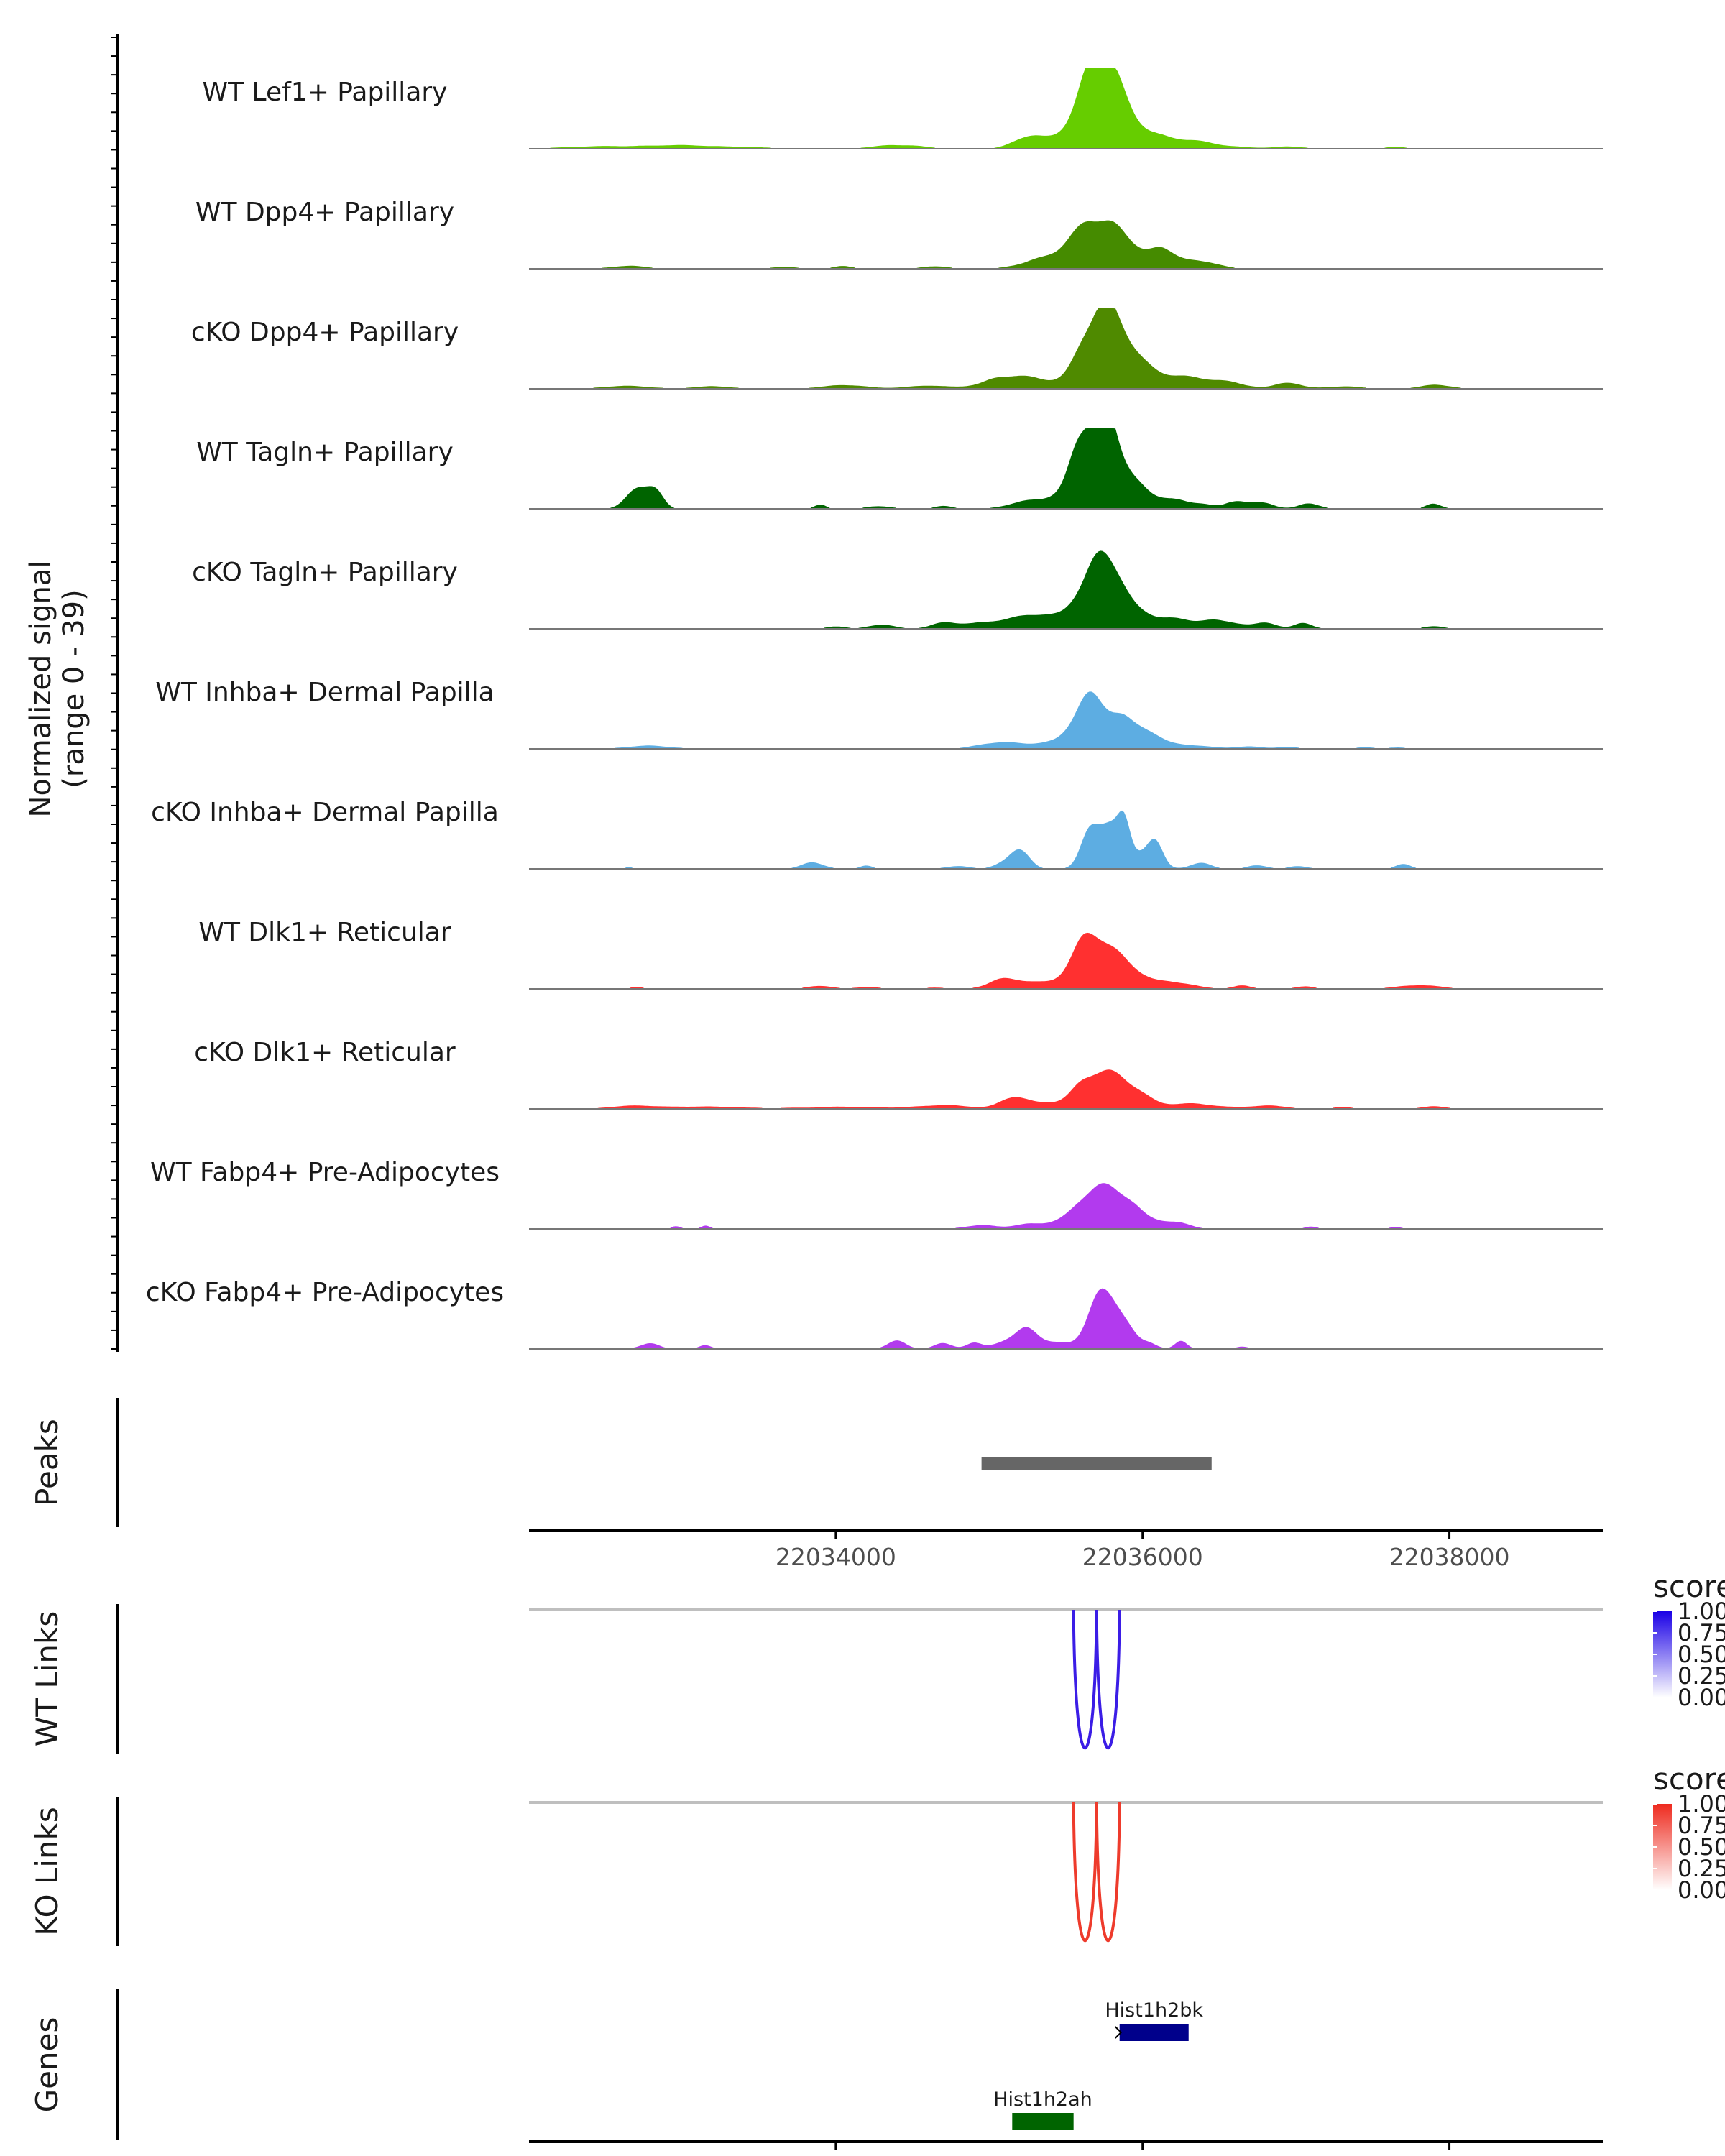  I want to click on links-label: WT Links, so click(47, 1678).